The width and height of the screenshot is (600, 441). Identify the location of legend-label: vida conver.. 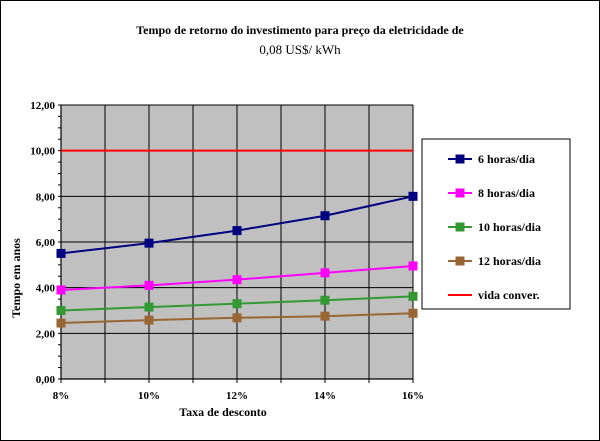
(509, 295).